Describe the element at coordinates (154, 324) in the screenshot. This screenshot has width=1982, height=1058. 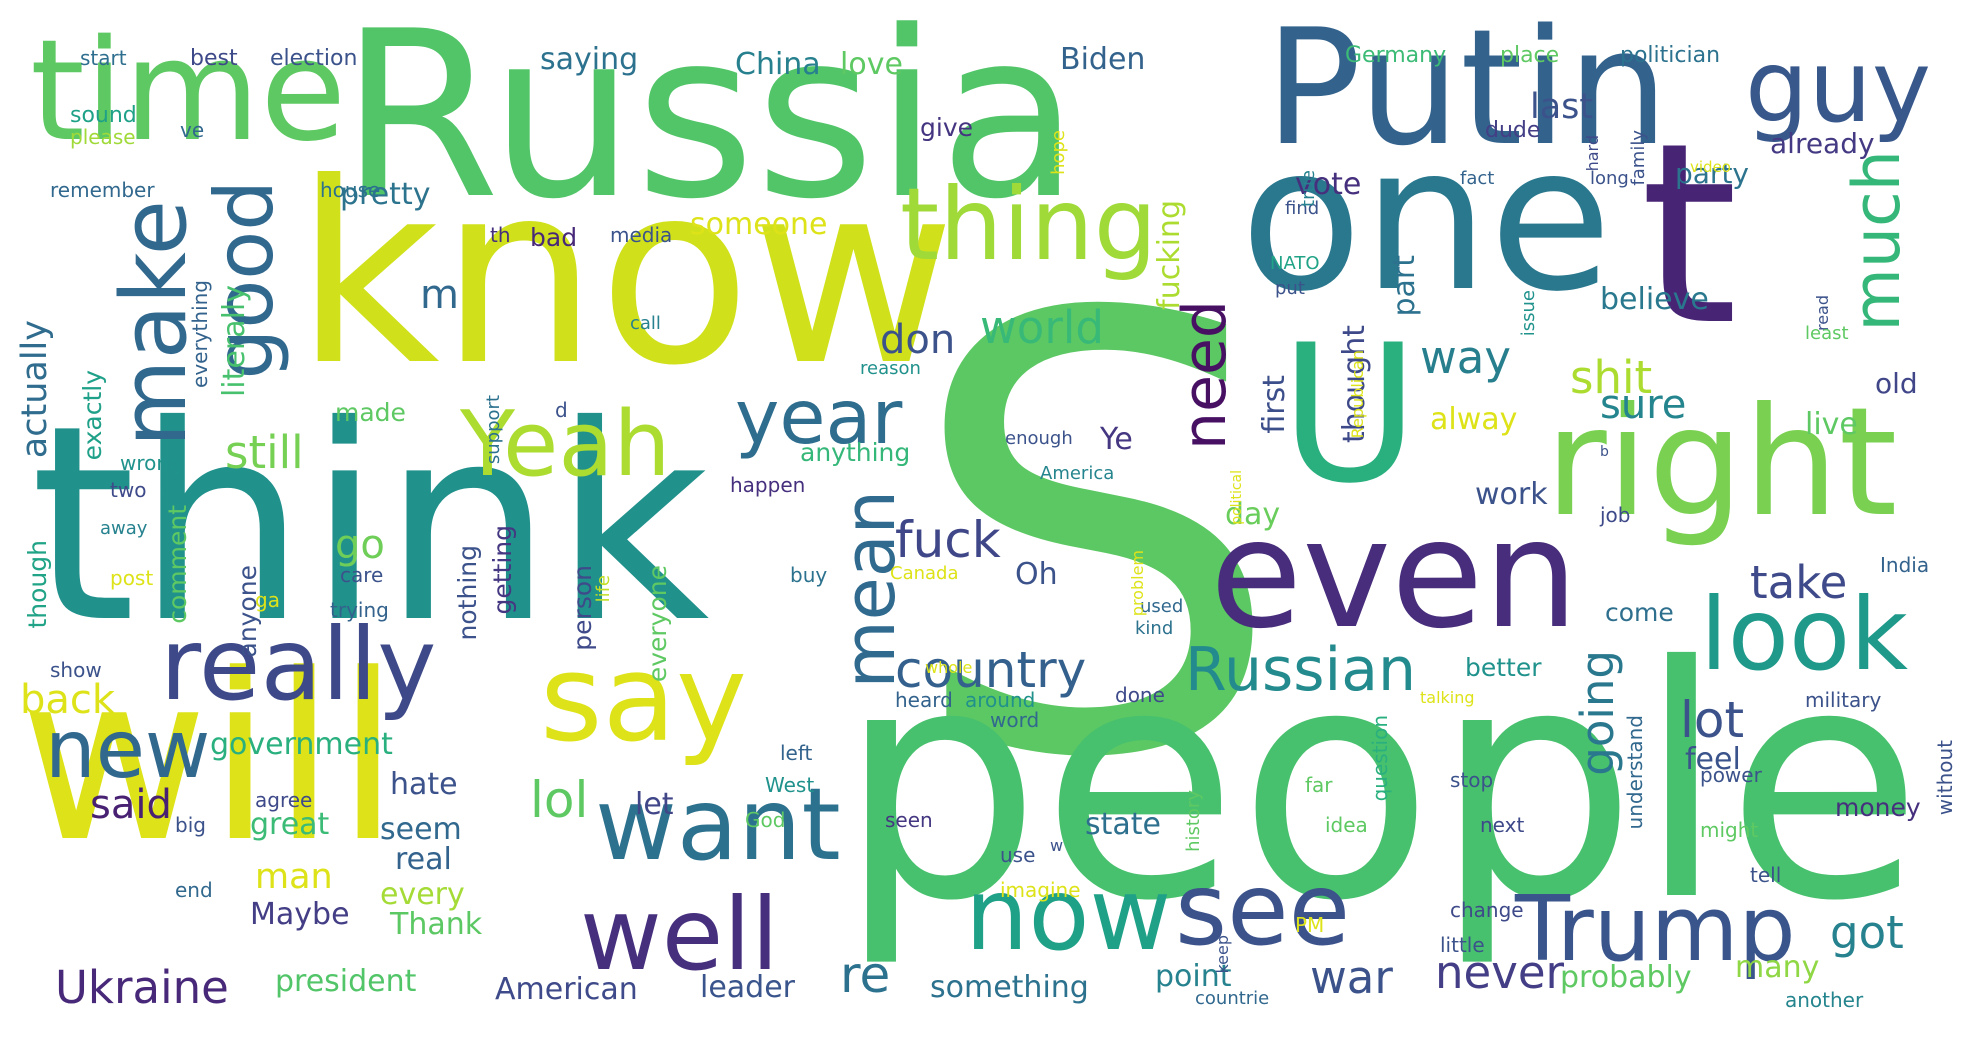
I see `word-make: make` at that location.